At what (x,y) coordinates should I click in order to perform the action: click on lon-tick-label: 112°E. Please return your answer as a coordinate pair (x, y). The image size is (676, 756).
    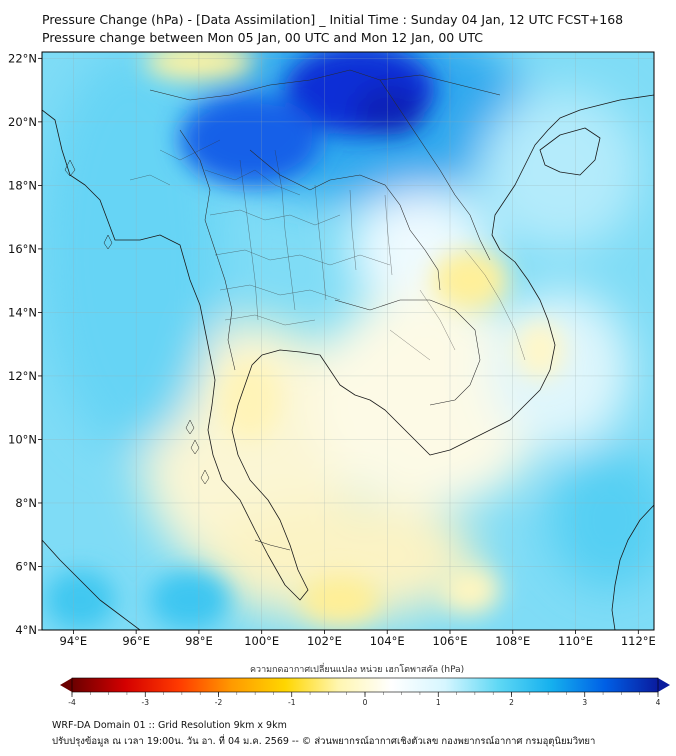
    Looking at the image, I should click on (638, 641).